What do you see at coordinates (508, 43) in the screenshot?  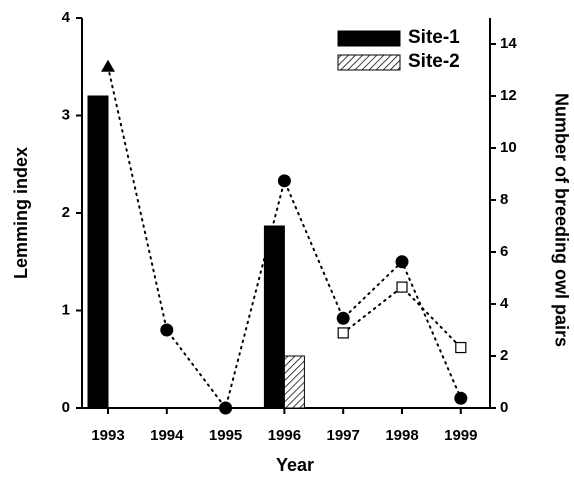 I see `y2-tick-label: 14` at bounding box center [508, 43].